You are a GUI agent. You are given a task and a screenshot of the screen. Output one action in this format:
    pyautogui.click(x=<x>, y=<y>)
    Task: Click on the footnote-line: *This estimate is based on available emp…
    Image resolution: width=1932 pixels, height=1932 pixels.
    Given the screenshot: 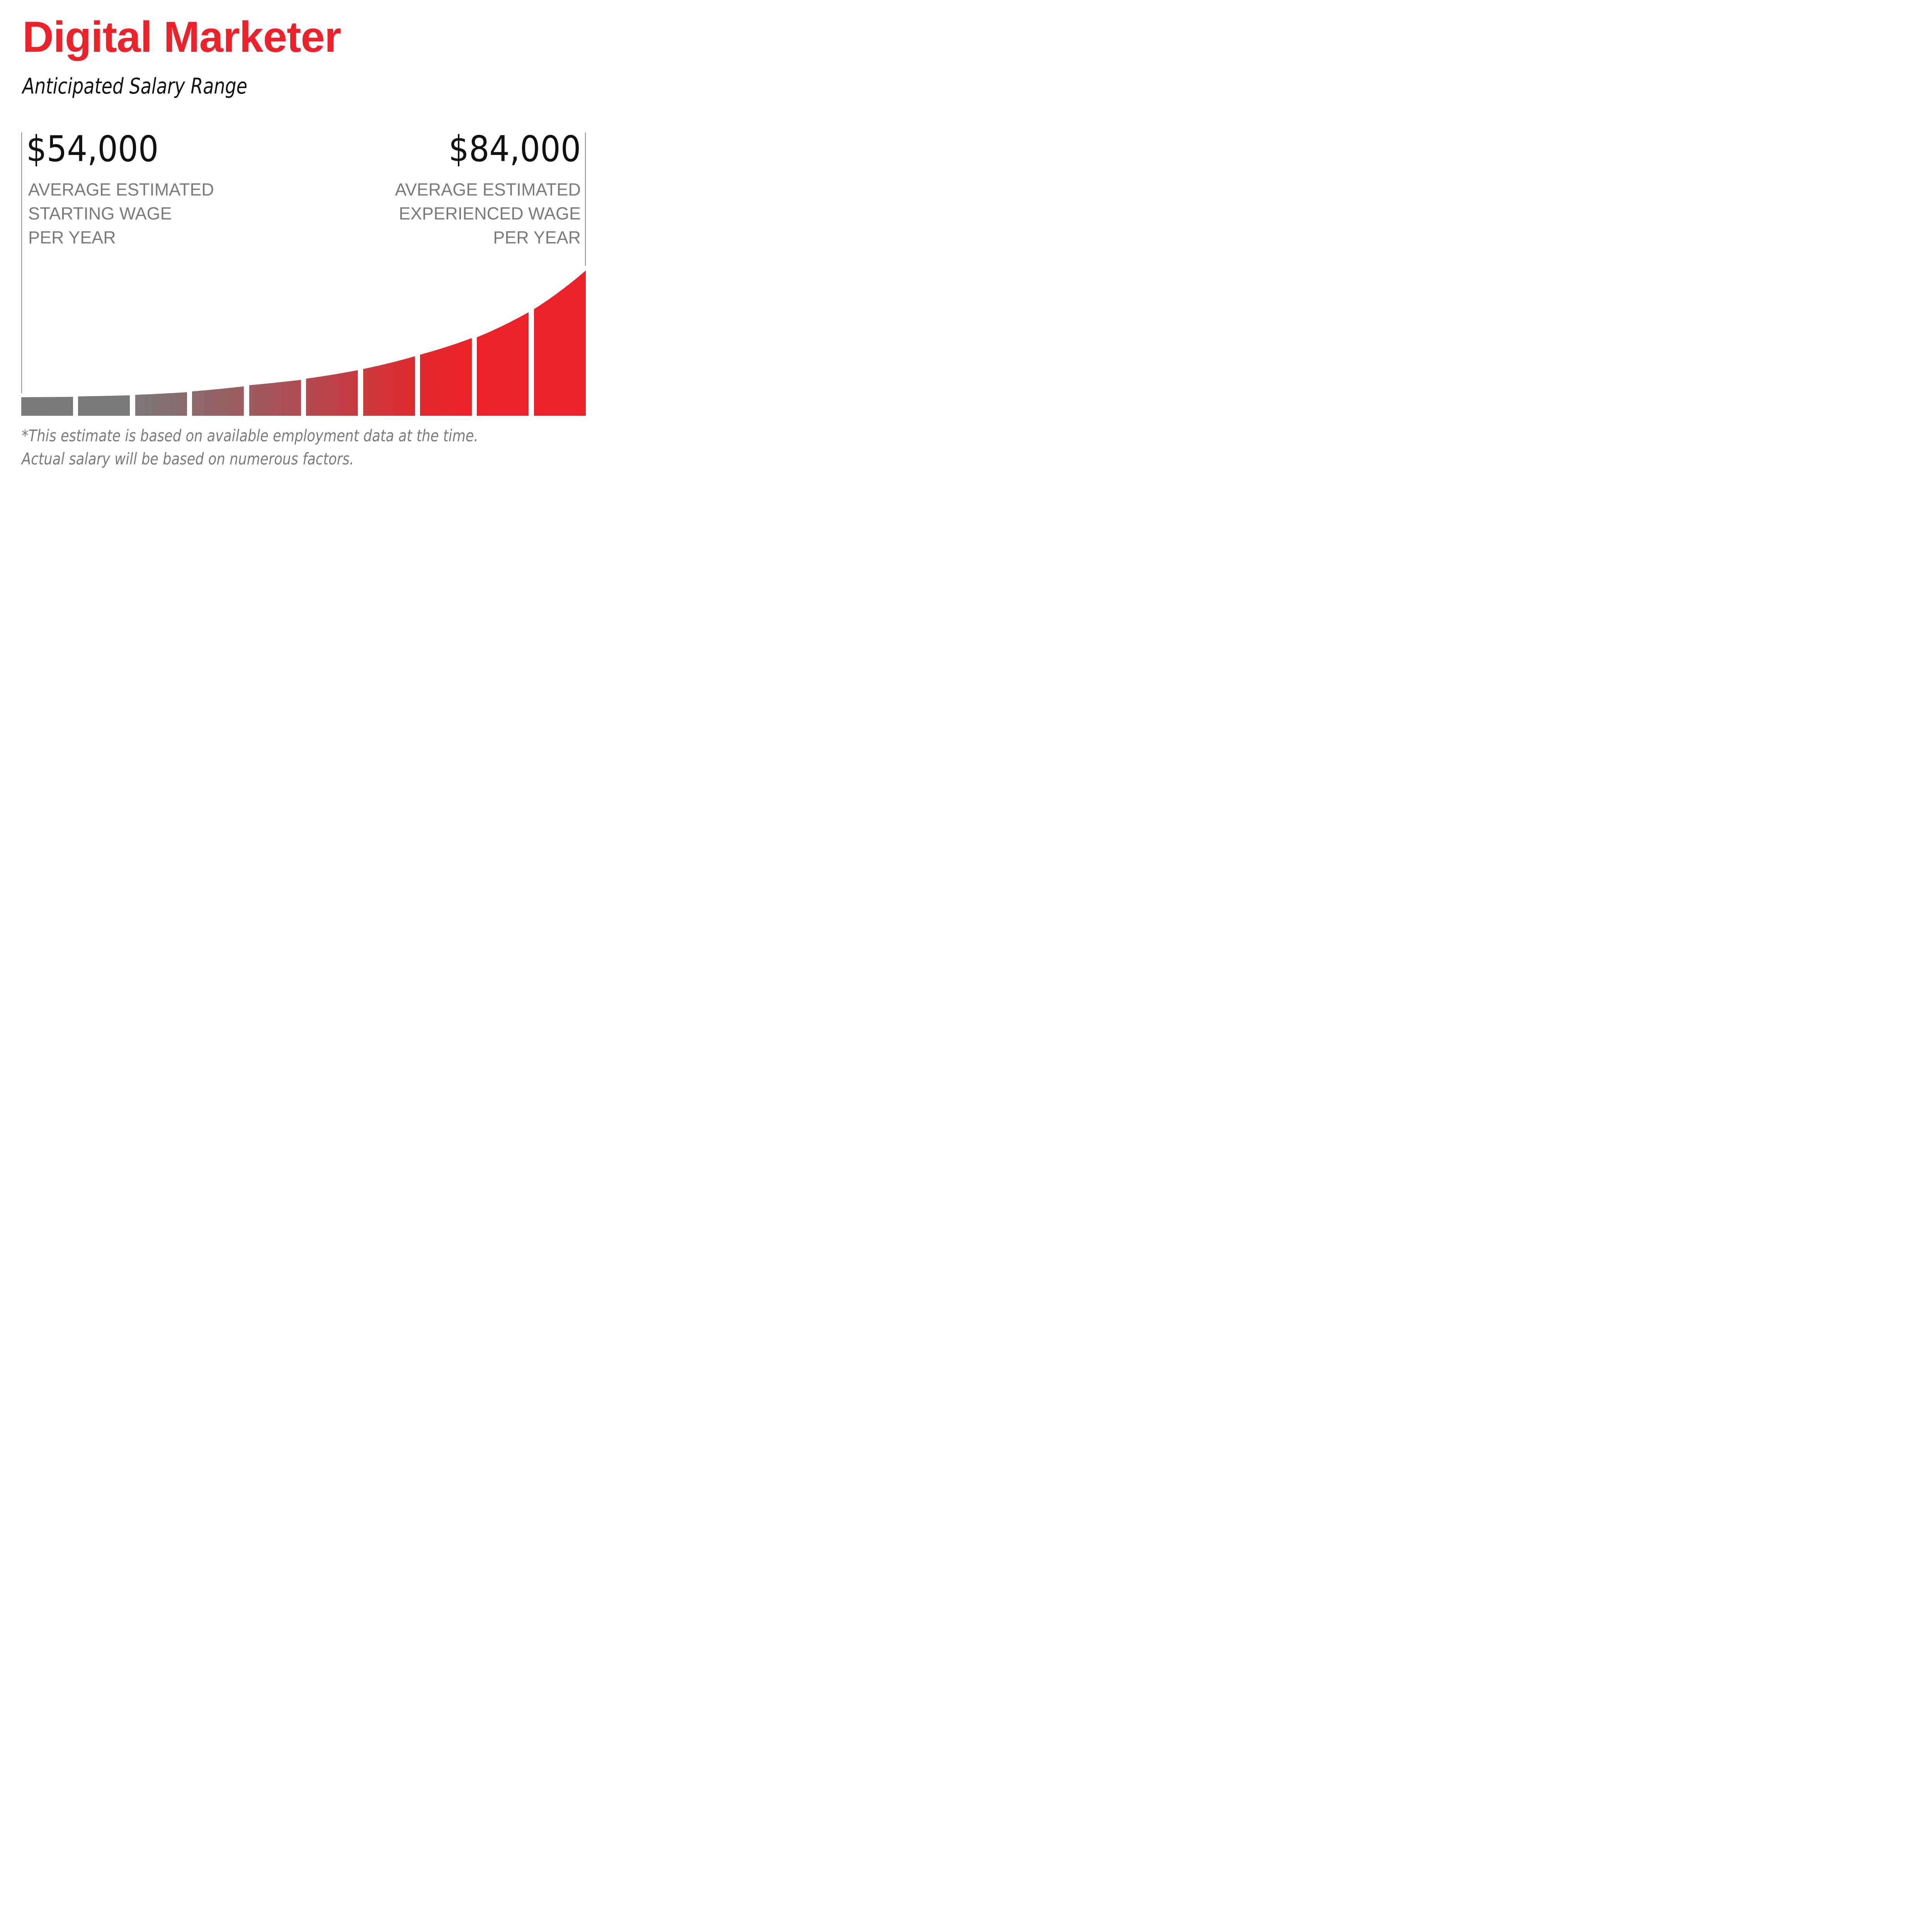 What is the action you would take?
    pyautogui.click(x=250, y=436)
    